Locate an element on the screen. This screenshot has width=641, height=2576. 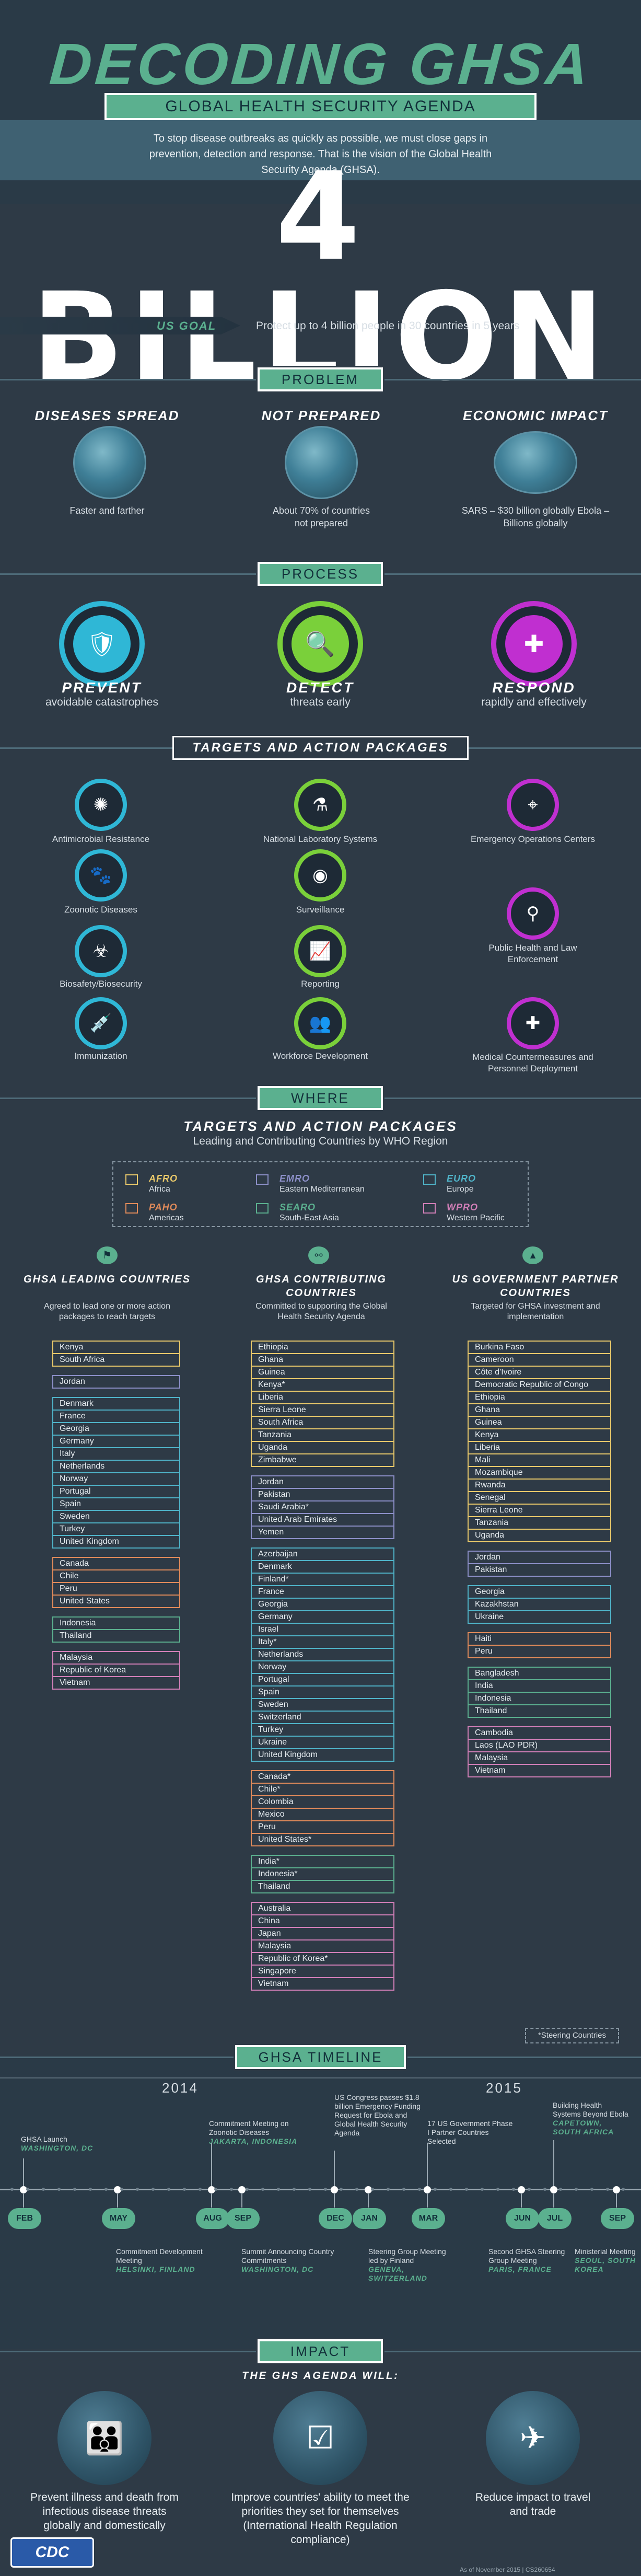
country-item: Singapore is located at coordinates (322, 1972).